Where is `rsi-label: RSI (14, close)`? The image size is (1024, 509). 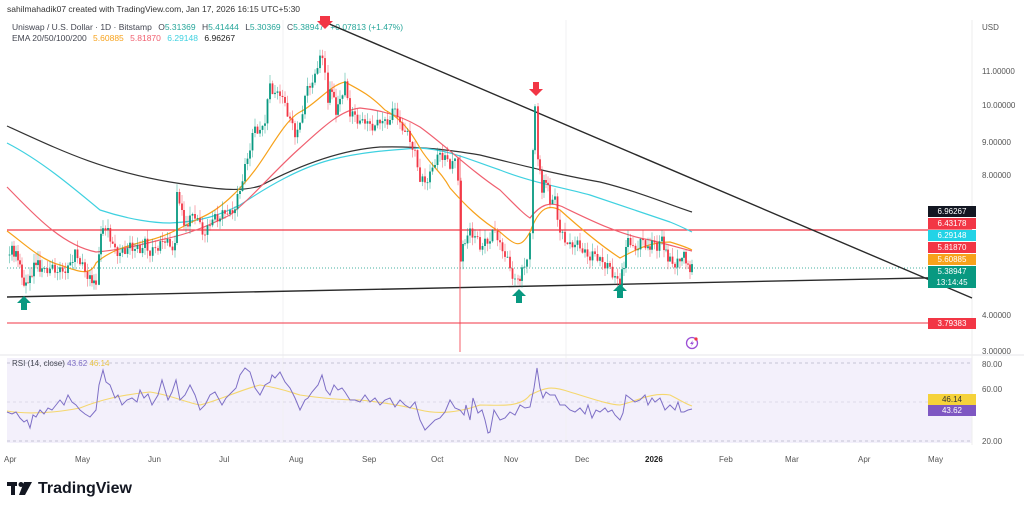
rsi-label: RSI (14, close) is located at coordinates (38, 363).